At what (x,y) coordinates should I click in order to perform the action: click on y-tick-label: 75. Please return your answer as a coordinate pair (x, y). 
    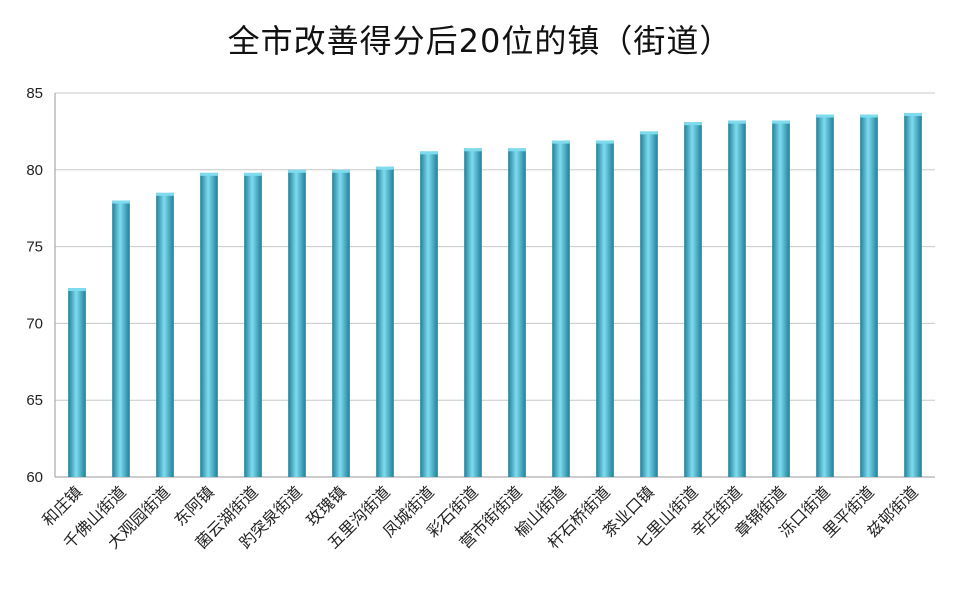
    Looking at the image, I should click on (34, 247).